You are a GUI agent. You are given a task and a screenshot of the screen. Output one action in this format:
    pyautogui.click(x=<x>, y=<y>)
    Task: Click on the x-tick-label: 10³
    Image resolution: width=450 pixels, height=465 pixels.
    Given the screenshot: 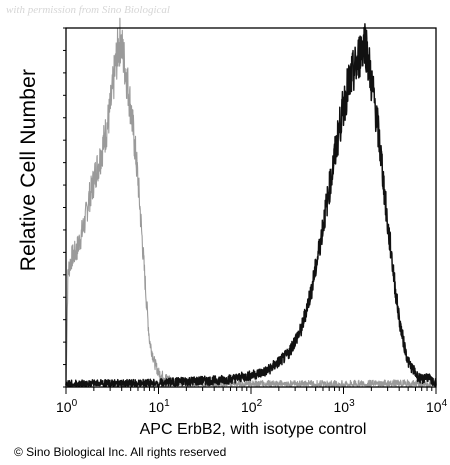 What is the action you would take?
    pyautogui.click(x=345, y=406)
    